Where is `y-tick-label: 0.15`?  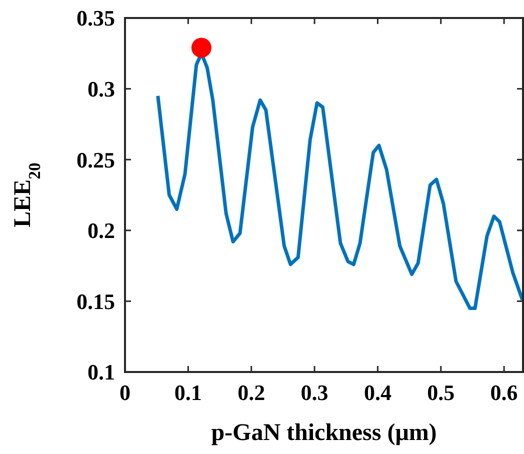
y-tick-label: 0.15 is located at coordinates (95, 301).